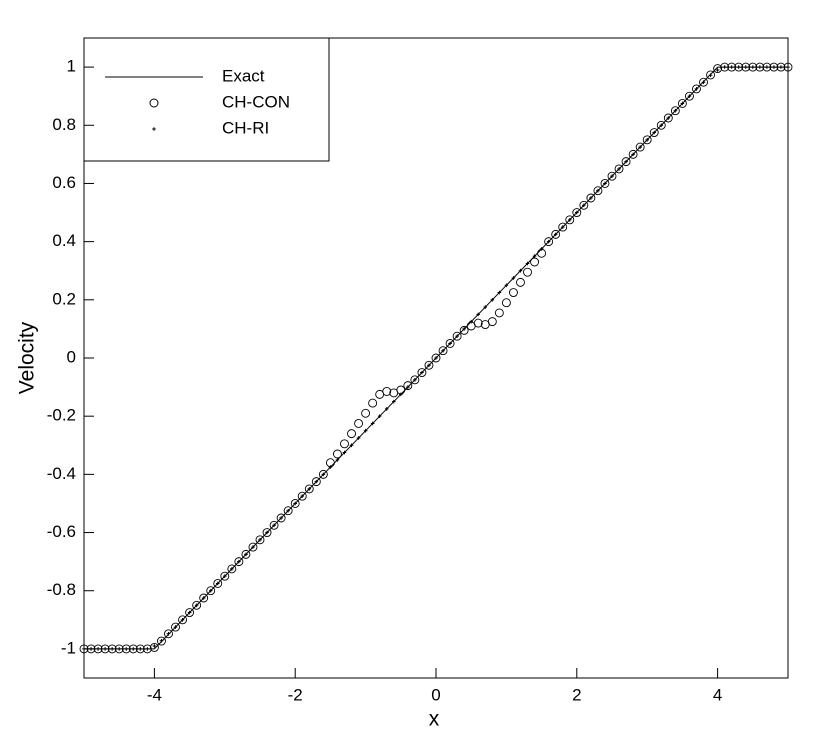 The width and height of the screenshot is (830, 739). Describe the element at coordinates (71, 66) in the screenshot. I see `y-tick-label: 1` at that location.